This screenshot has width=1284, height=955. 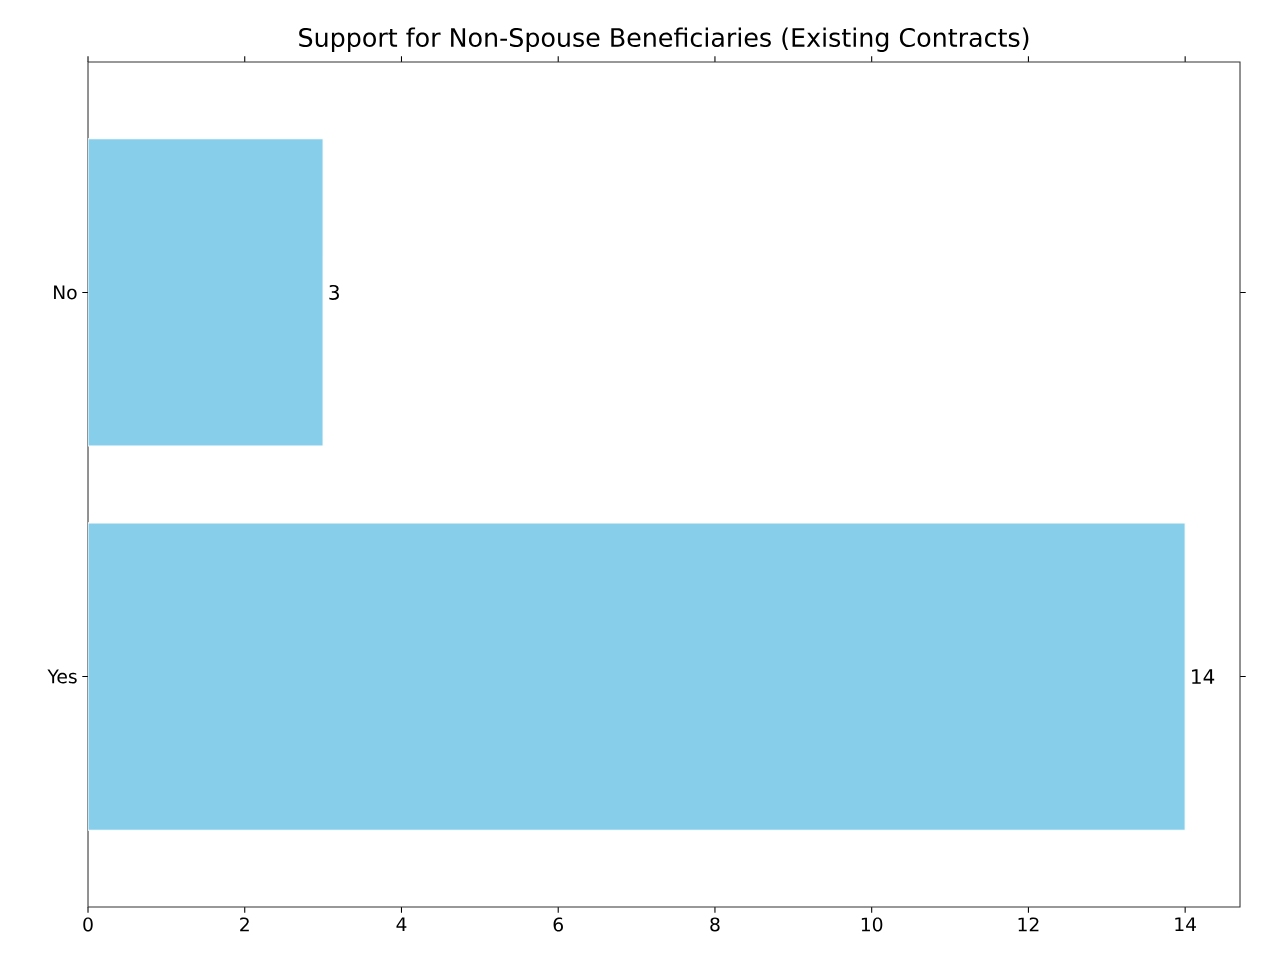 What do you see at coordinates (664, 39) in the screenshot?
I see `chart-title: Support for Non-Spouse Beneficiaries (Existing Contracts)` at bounding box center [664, 39].